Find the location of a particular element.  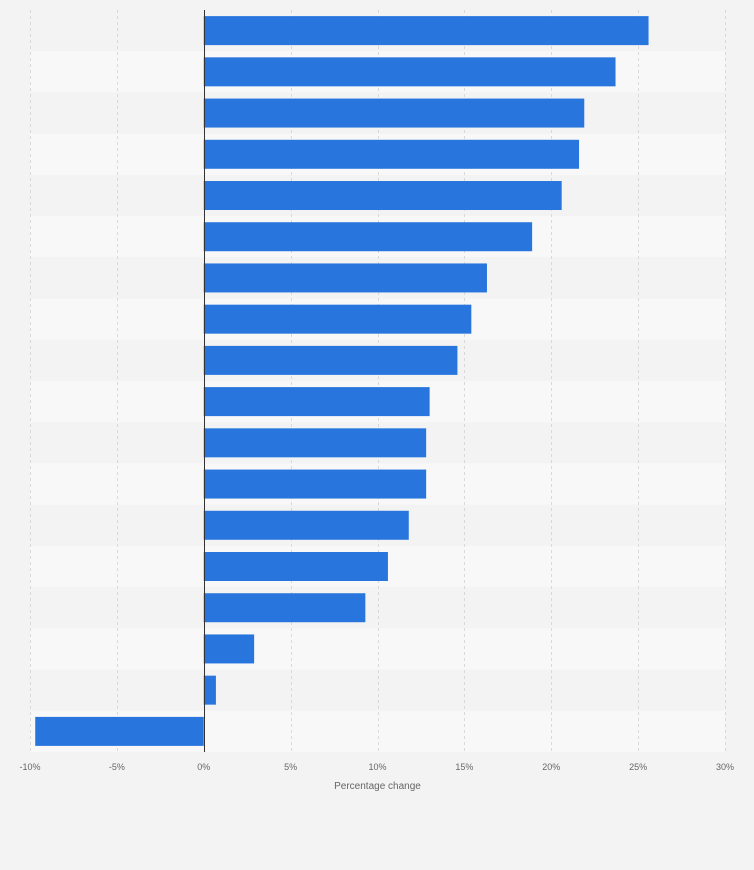

x-axis-ticks: -10% -5% 0% 5% 10% 15% 20% 25% 30% is located at coordinates (376, 767).